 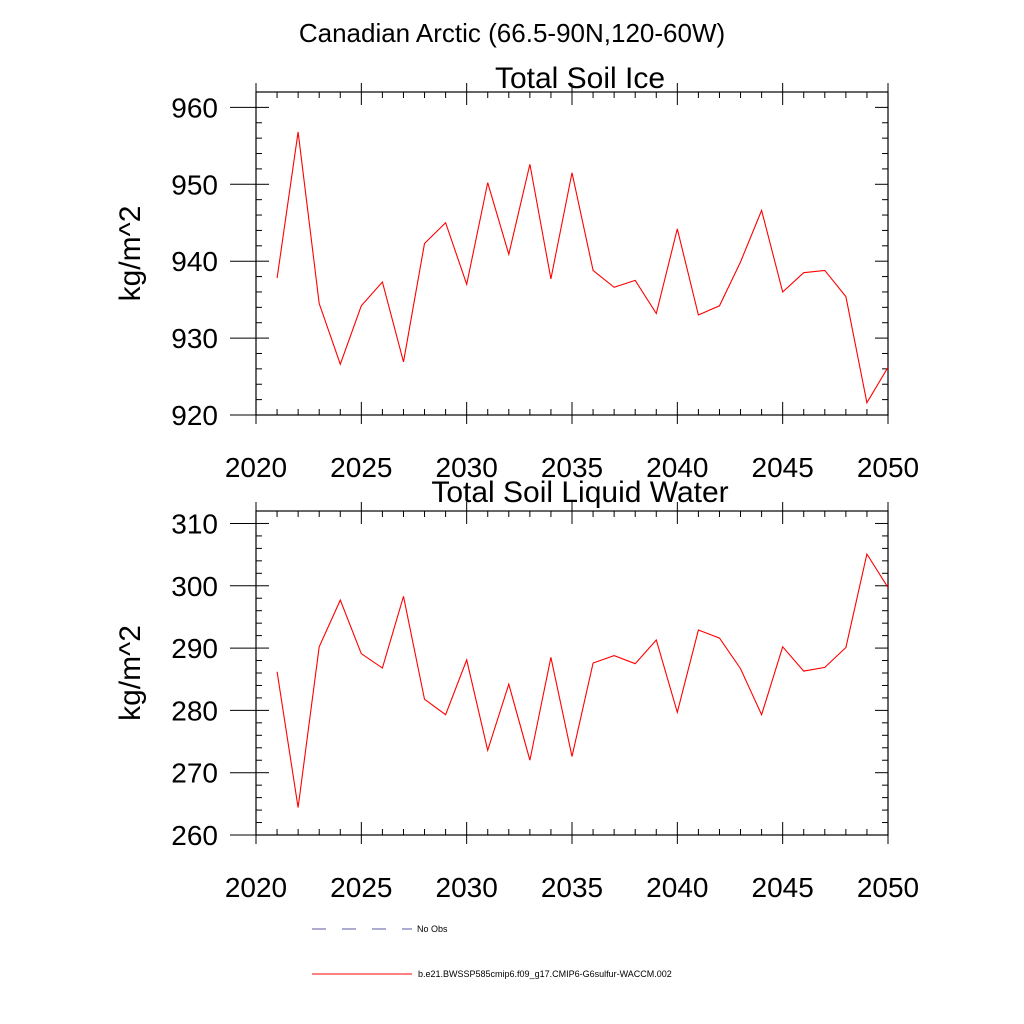 I want to click on panel-title: Total Soil Liquid Water, so click(x=579, y=492).